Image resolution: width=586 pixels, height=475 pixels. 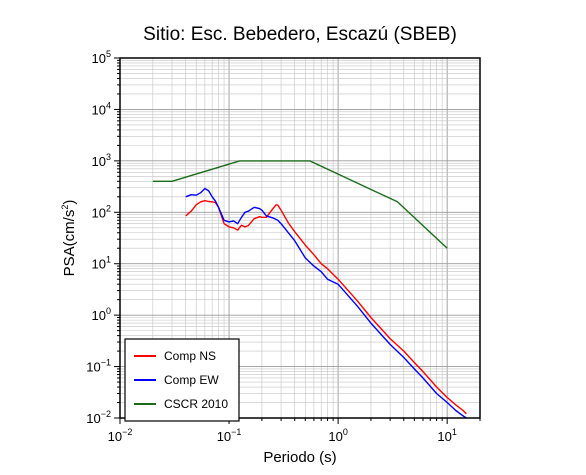 I want to click on x-tick-labels: 10⁻² 10⁻¹ 10⁰ 10¹, so click(x=282, y=435).